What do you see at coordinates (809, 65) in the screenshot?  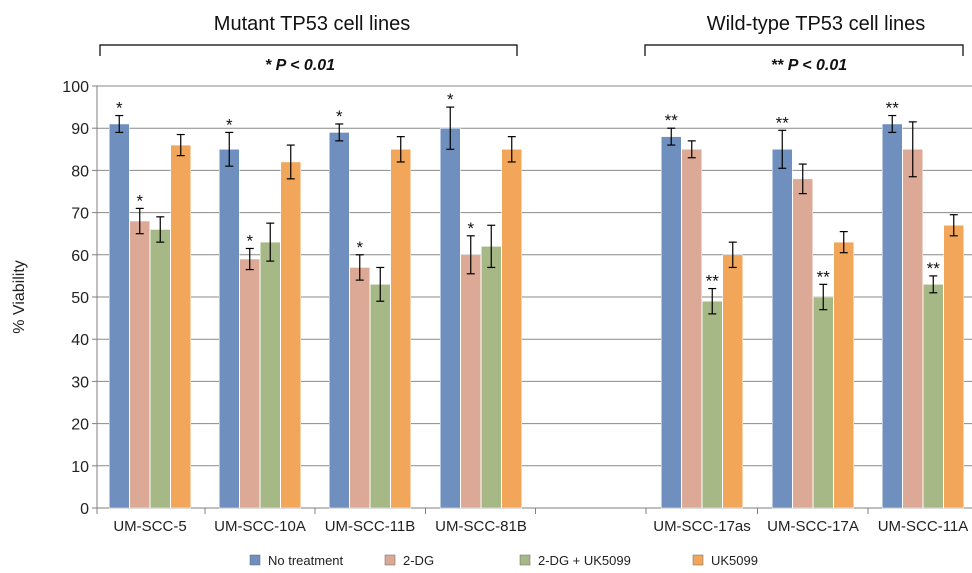 I see `significance-note: ** P < 0.01` at bounding box center [809, 65].